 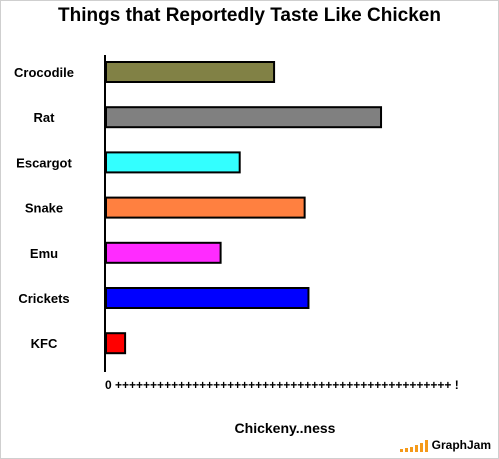 What do you see at coordinates (44, 343) in the screenshot?
I see `category-label-kfc: KFC` at bounding box center [44, 343].